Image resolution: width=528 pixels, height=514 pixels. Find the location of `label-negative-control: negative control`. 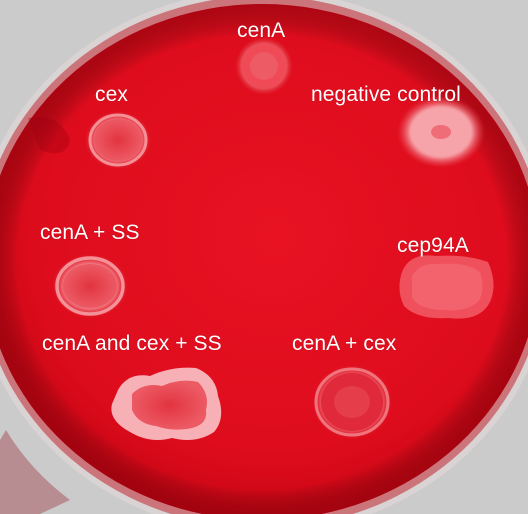

label-negative-control: negative control is located at coordinates (386, 94).